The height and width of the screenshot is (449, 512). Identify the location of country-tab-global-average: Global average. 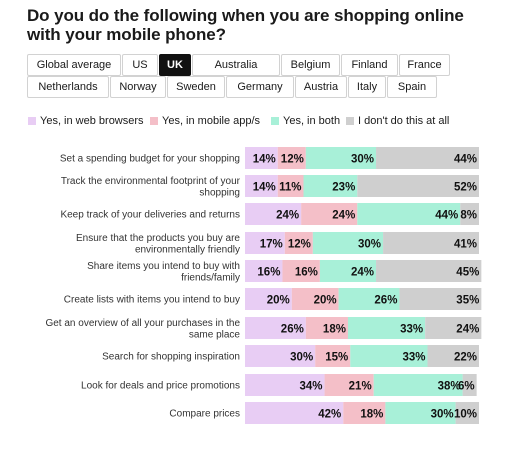
(74, 65).